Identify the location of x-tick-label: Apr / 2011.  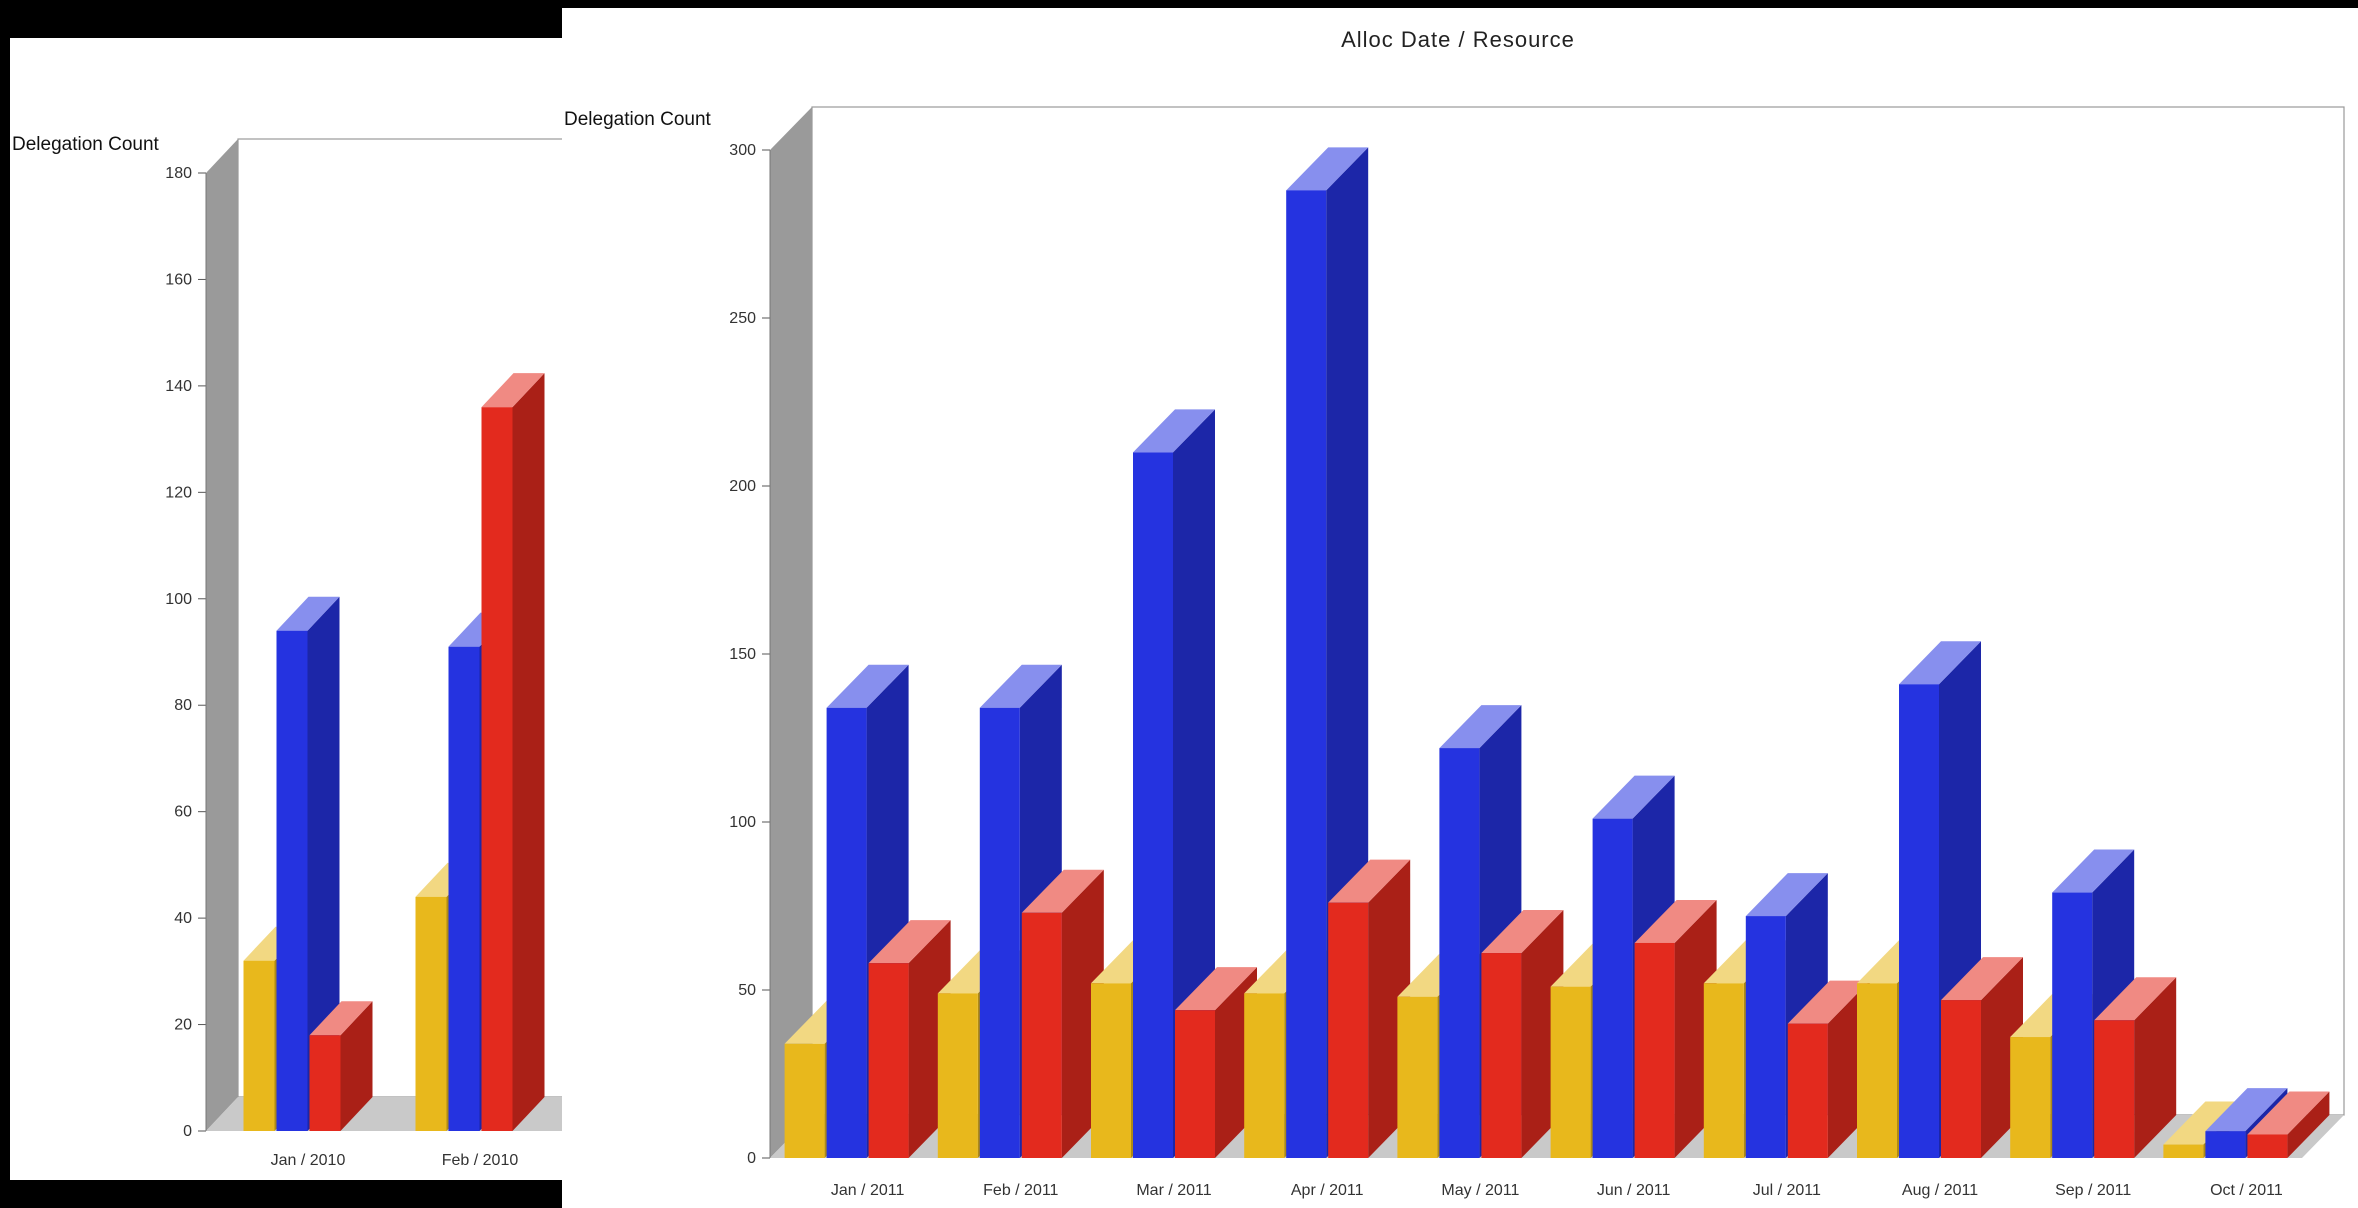
(1327, 1190).